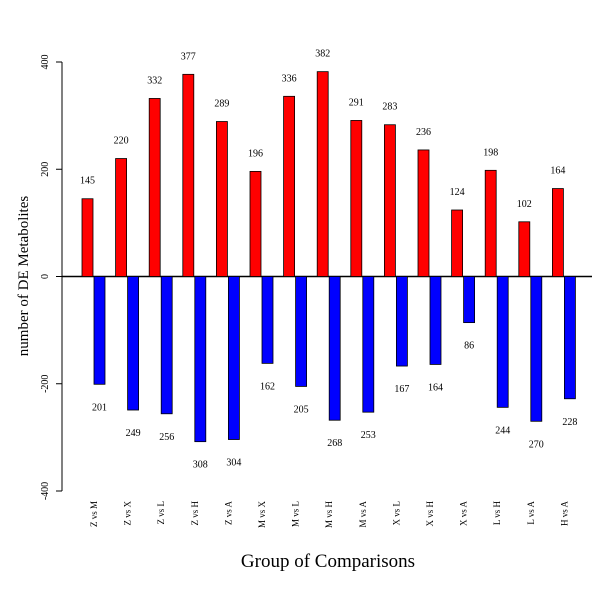 The image size is (611, 611). I want to click on data-label-up: 198, so click(490, 152).